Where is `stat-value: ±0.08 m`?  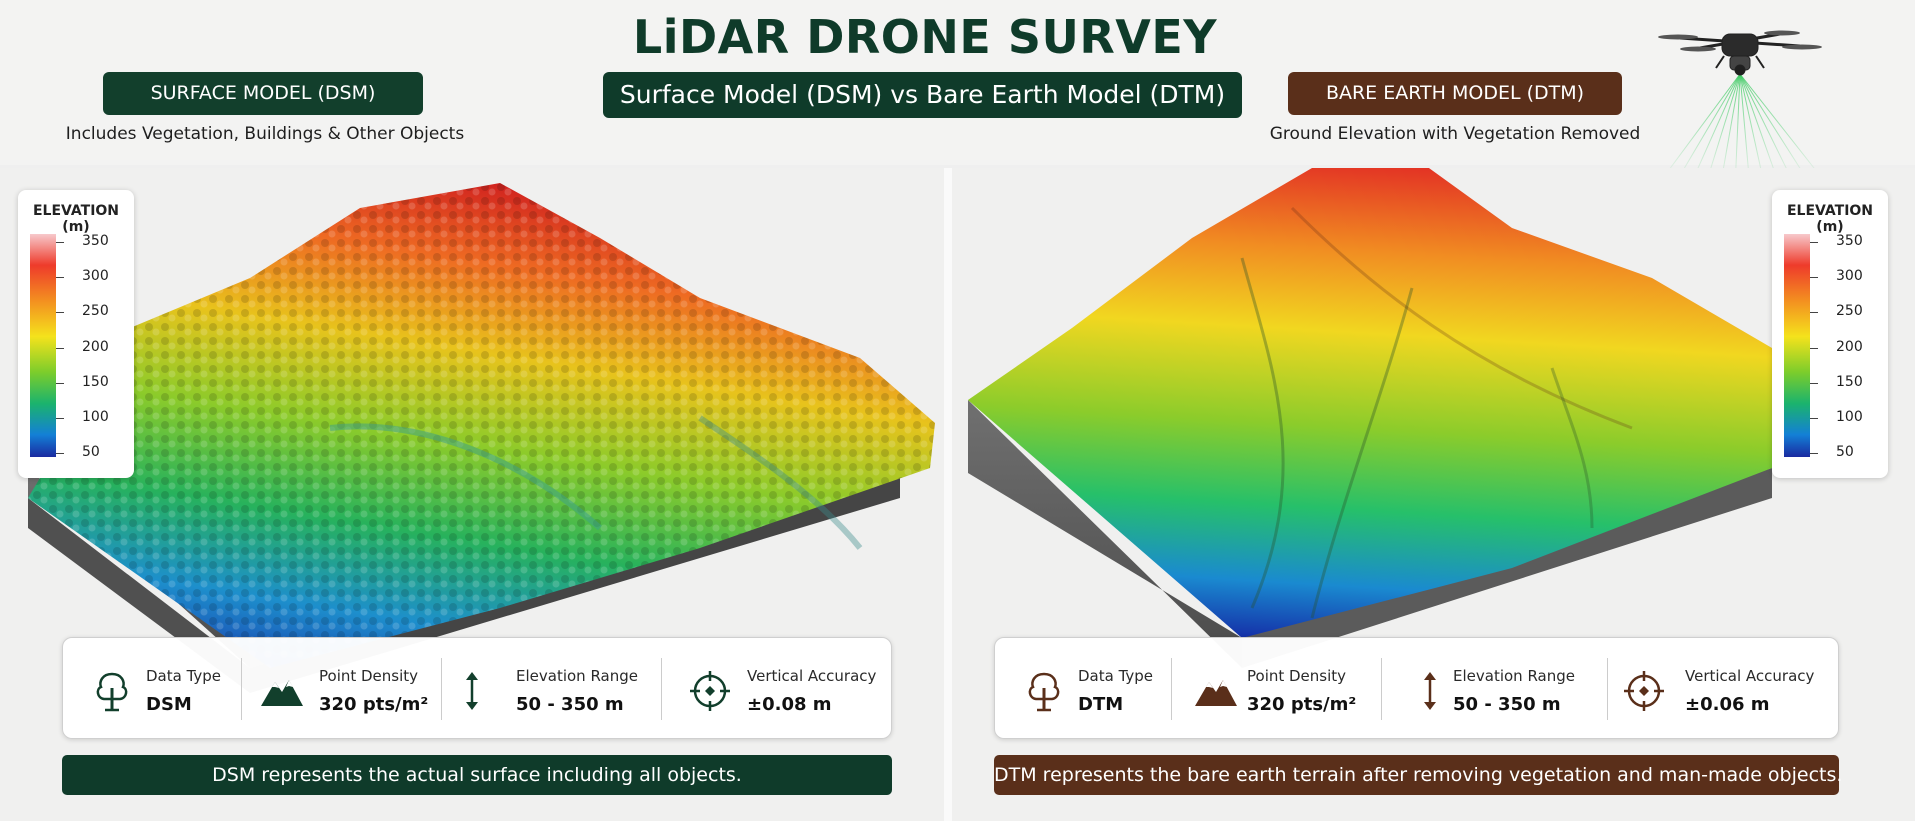 stat-value: ±0.08 m is located at coordinates (789, 704).